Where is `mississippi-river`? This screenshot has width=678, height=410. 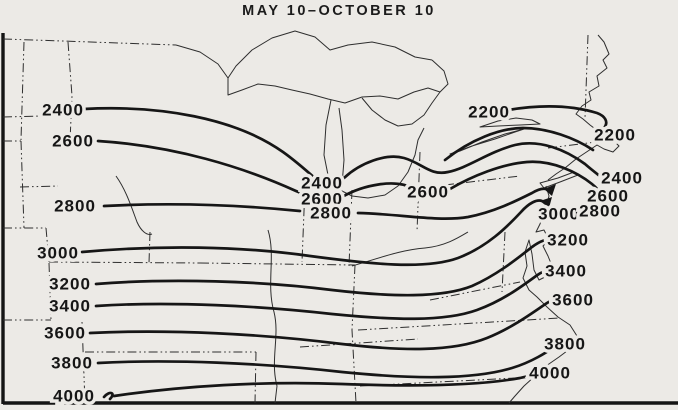 mississippi-river is located at coordinates (272, 316).